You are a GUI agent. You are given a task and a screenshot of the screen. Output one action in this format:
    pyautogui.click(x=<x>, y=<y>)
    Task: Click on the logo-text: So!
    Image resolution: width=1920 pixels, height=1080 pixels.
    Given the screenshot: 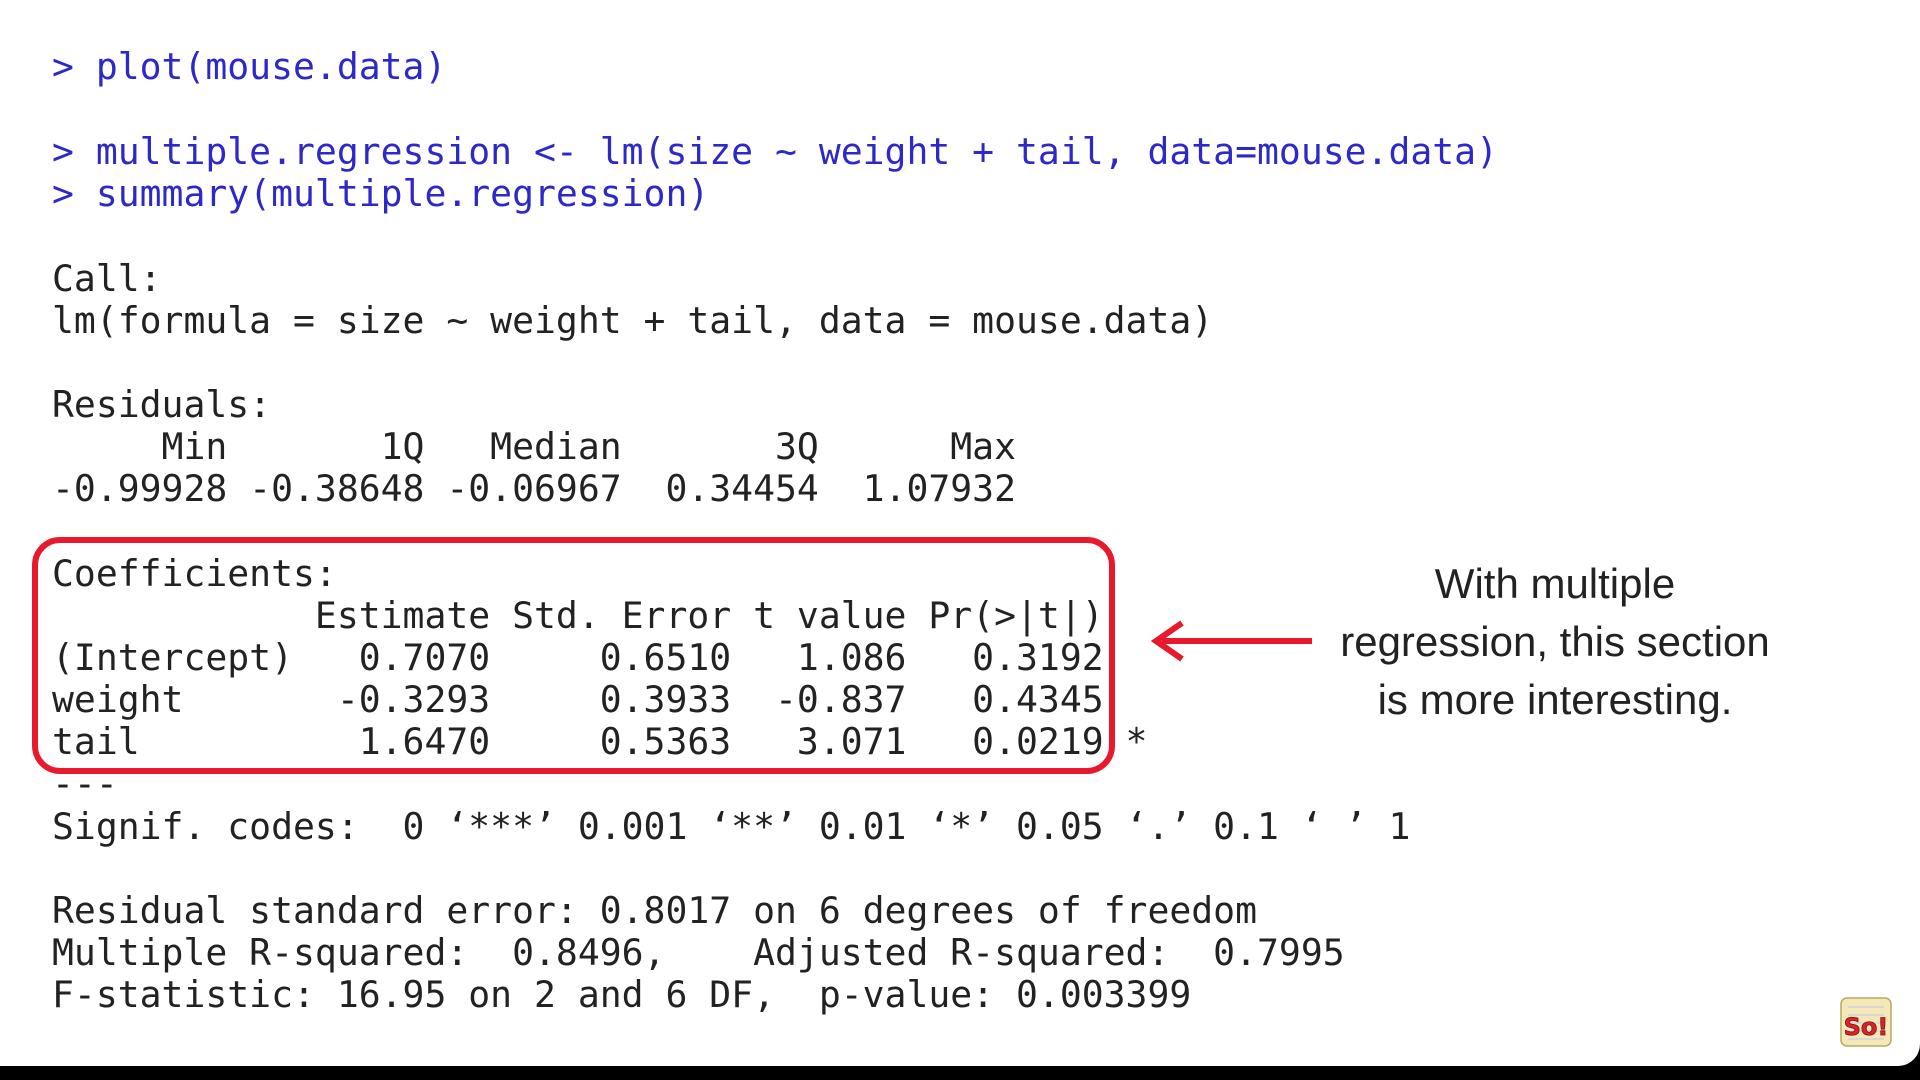 What is the action you would take?
    pyautogui.click(x=1866, y=1027)
    